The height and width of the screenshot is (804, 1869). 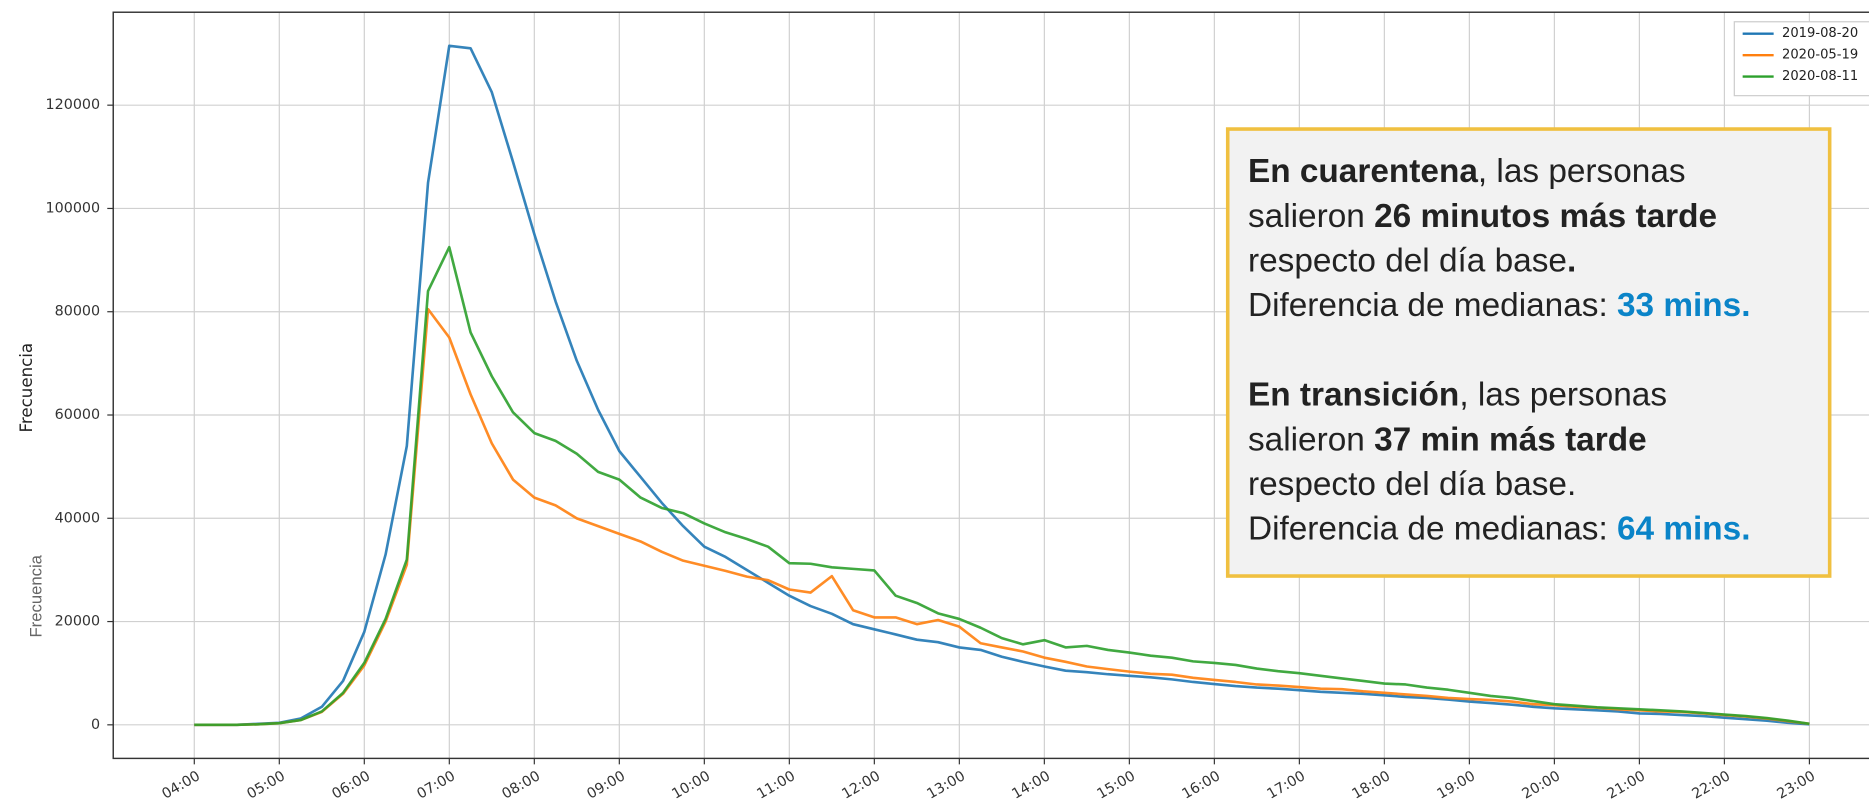 What do you see at coordinates (1626, 785) in the screenshot?
I see `x-tick-label: 21:00` at bounding box center [1626, 785].